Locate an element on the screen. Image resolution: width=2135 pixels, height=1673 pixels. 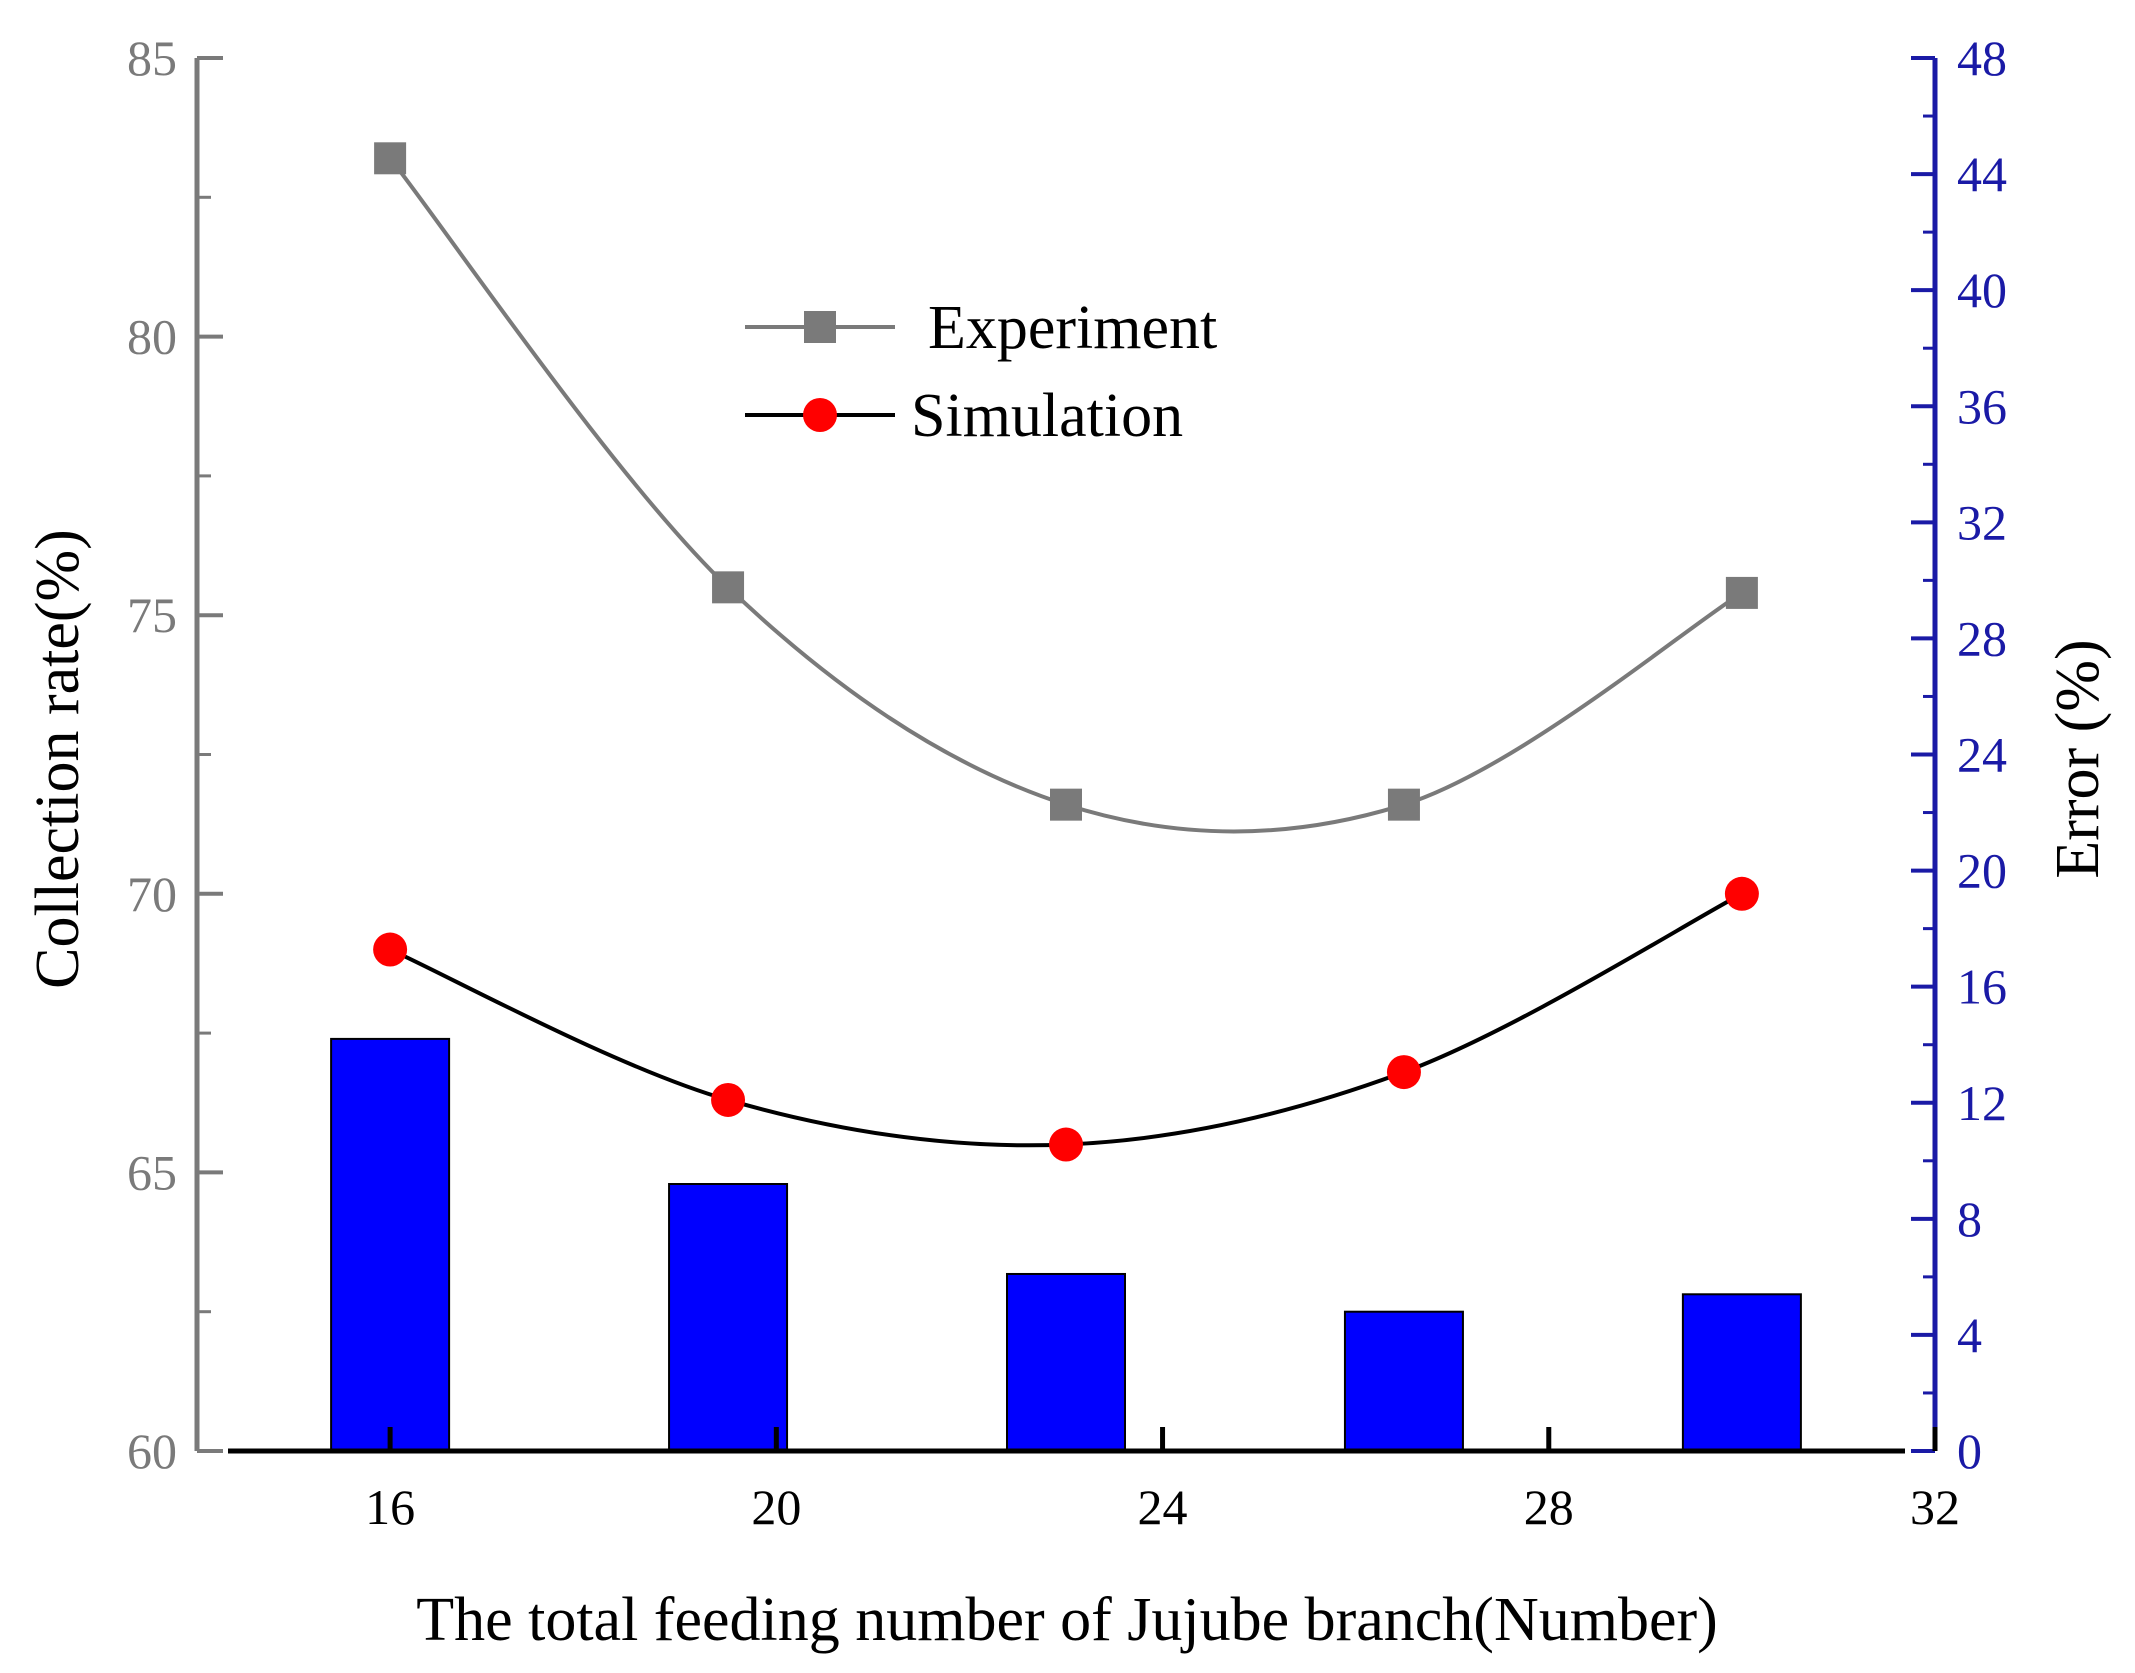
legend-simulation-marker is located at coordinates (820, 415).